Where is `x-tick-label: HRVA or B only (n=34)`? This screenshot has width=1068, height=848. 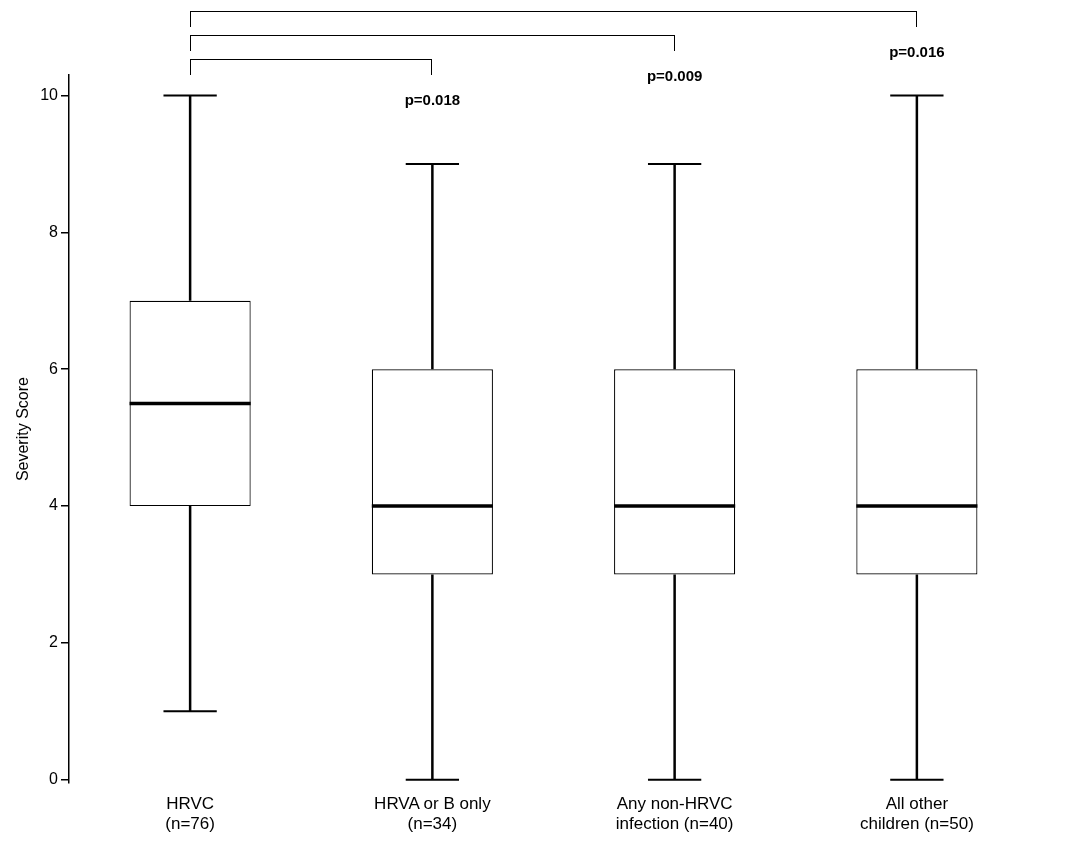 x-tick-label: HRVA or B only (n=34) is located at coordinates (433, 814).